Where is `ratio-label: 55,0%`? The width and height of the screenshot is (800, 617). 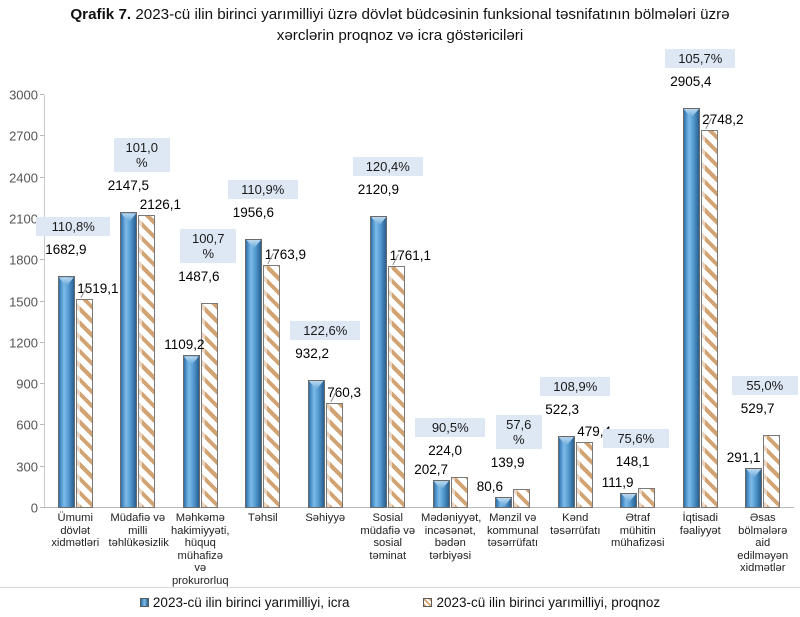 ratio-label: 55,0% is located at coordinates (764, 386).